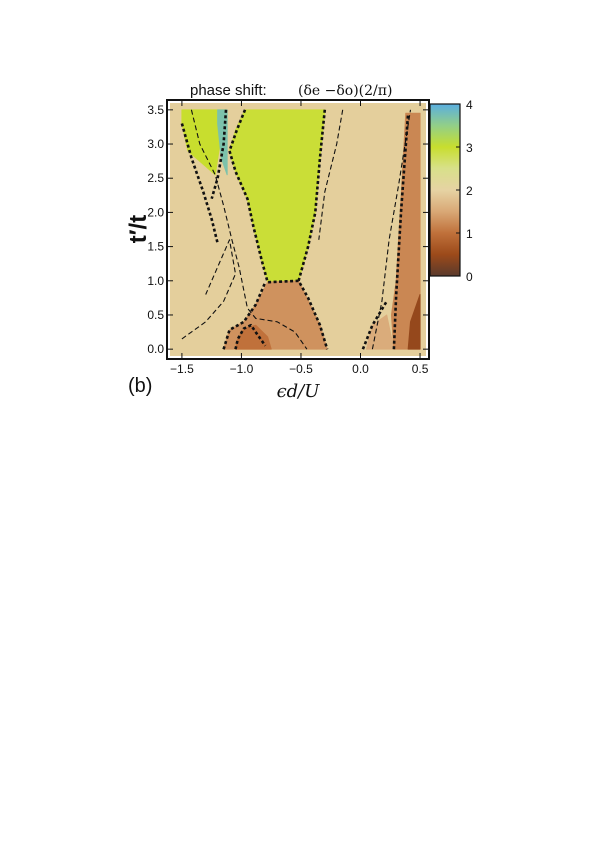  What do you see at coordinates (469, 277) in the screenshot?
I see `colorbar-tick-label: 0` at bounding box center [469, 277].